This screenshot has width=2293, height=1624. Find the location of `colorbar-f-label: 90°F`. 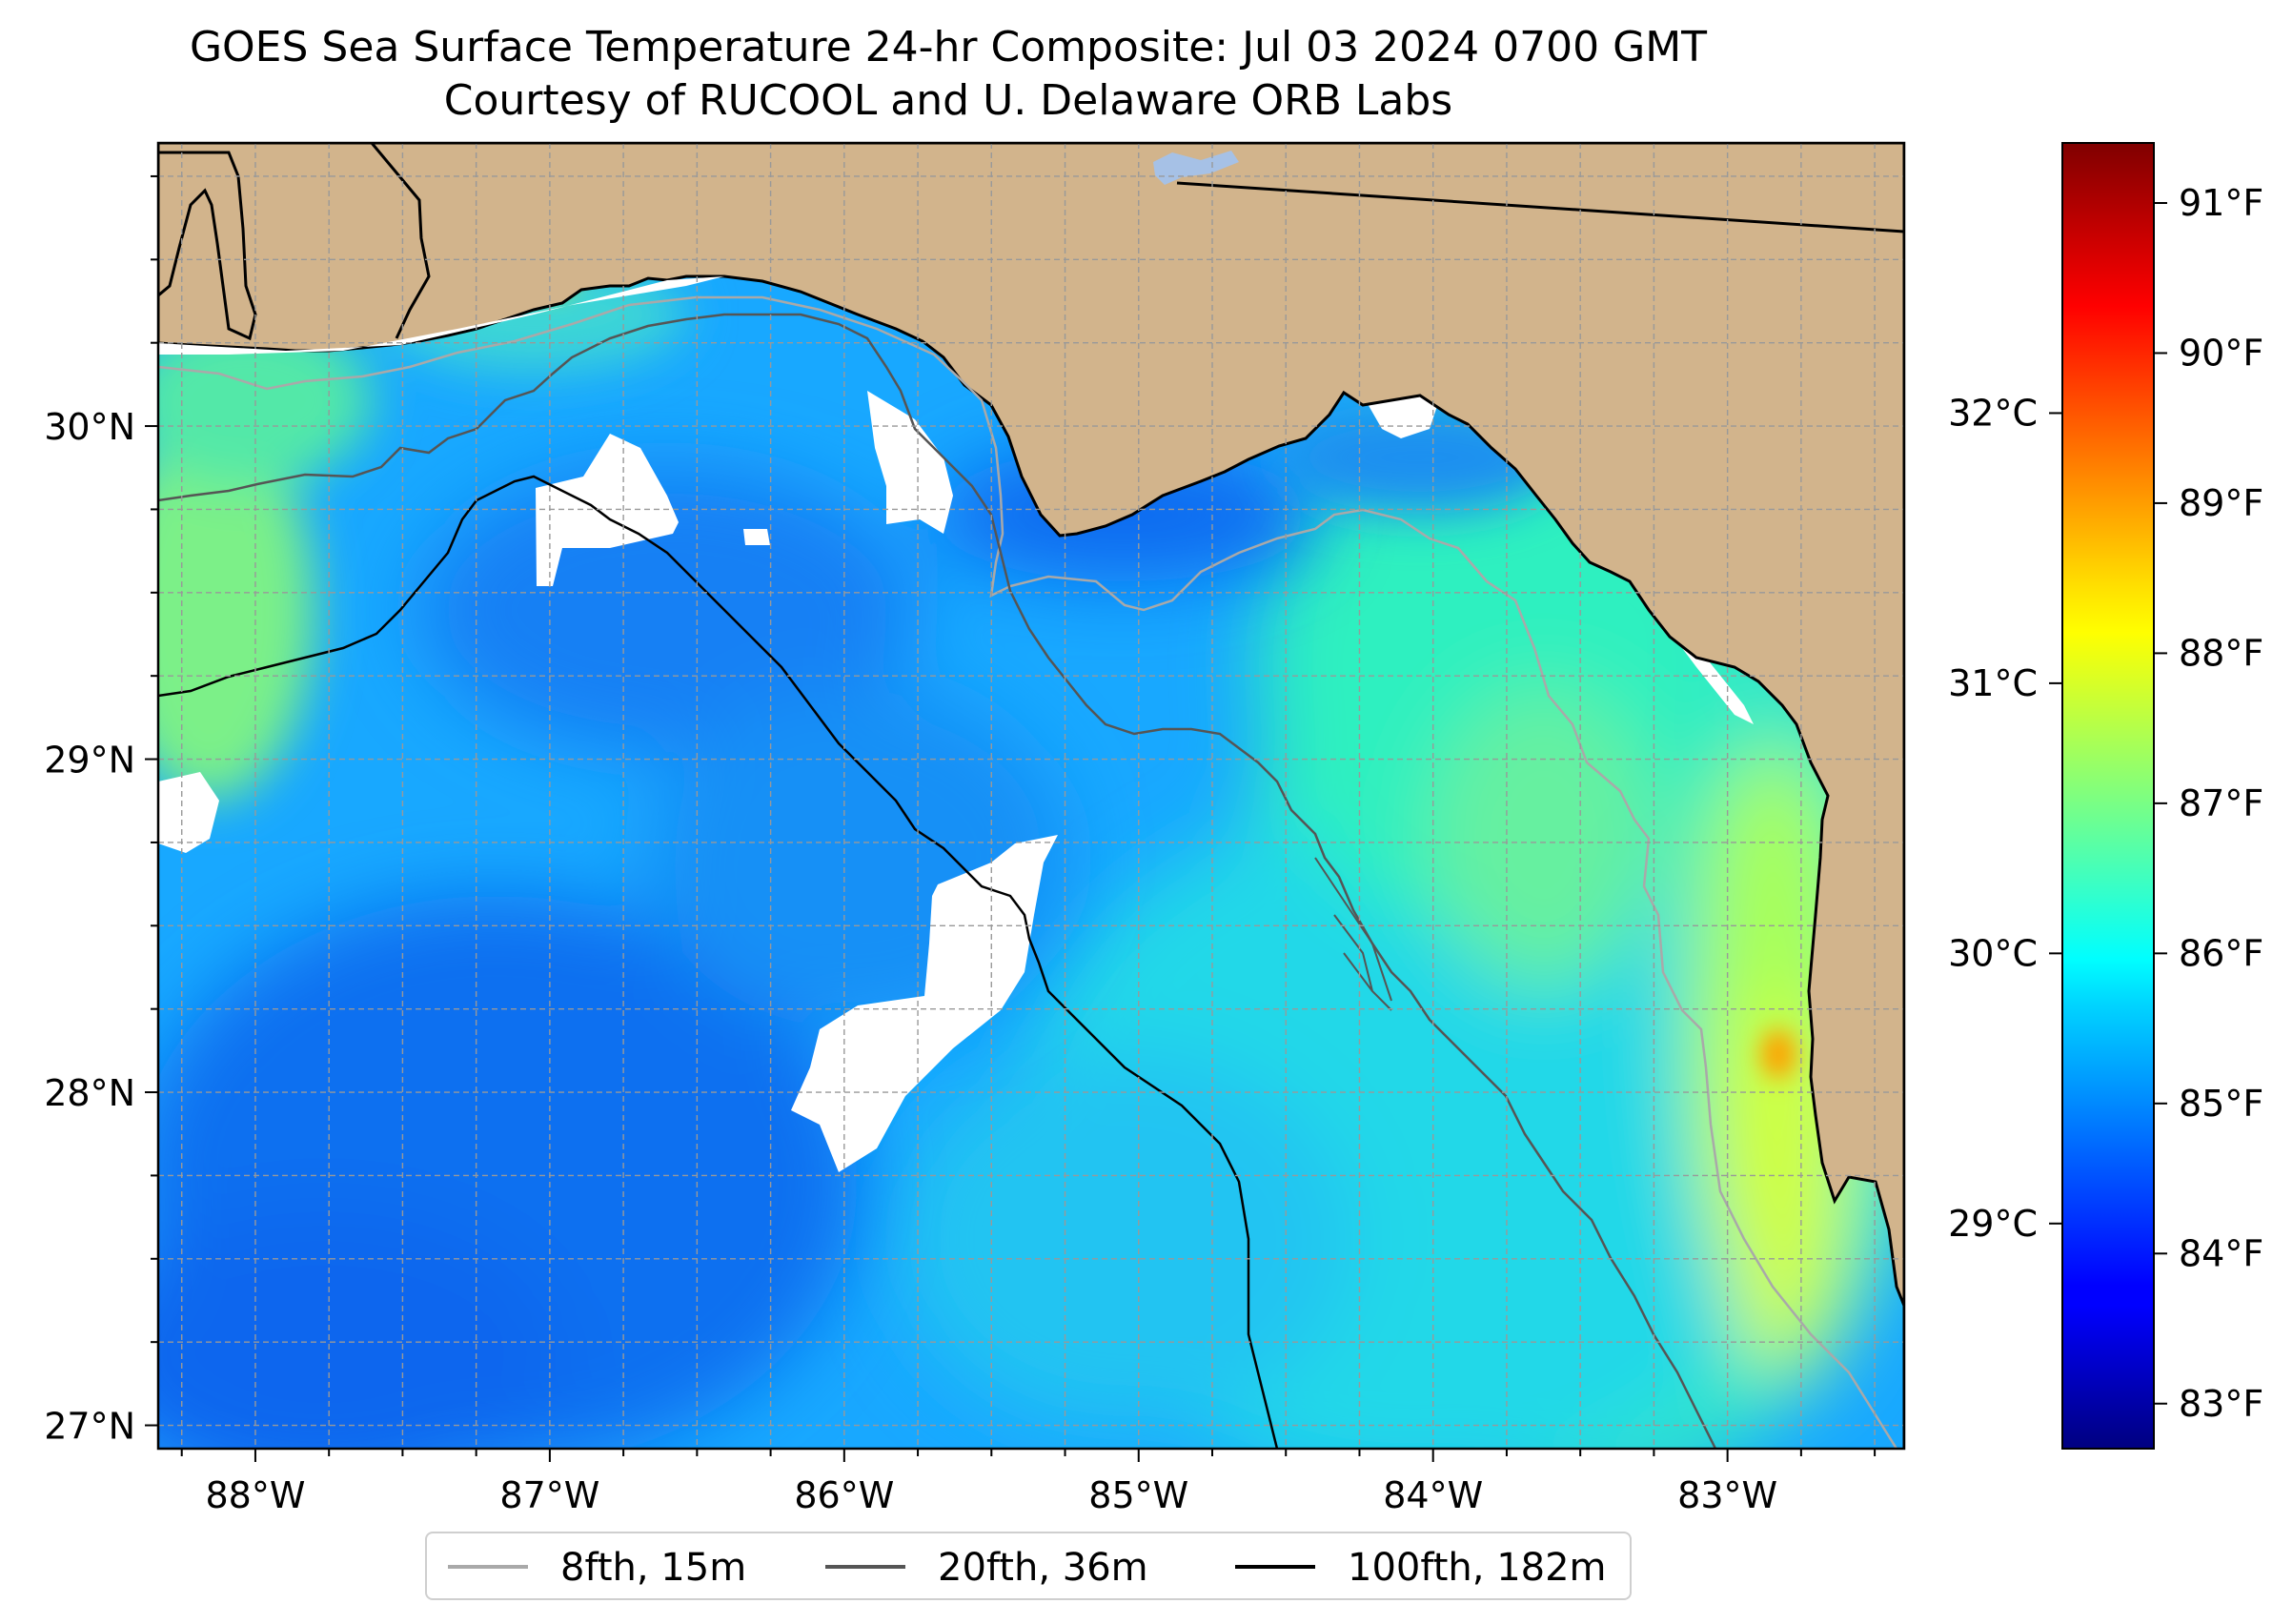

colorbar-f-label: 90°F is located at coordinates (2221, 353).